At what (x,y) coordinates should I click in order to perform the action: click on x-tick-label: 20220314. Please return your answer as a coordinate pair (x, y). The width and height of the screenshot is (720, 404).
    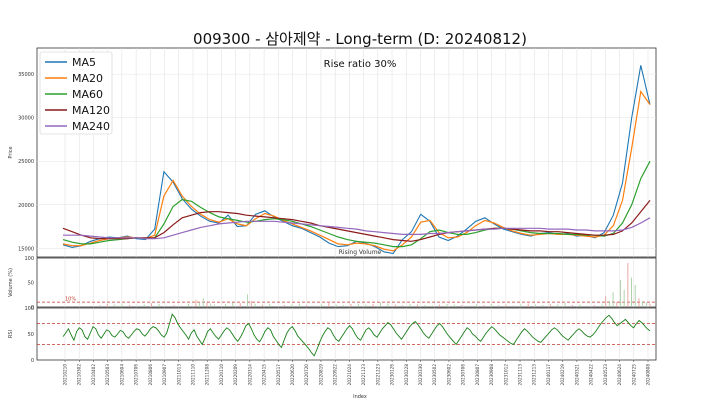
    Looking at the image, I should click on (249, 375).